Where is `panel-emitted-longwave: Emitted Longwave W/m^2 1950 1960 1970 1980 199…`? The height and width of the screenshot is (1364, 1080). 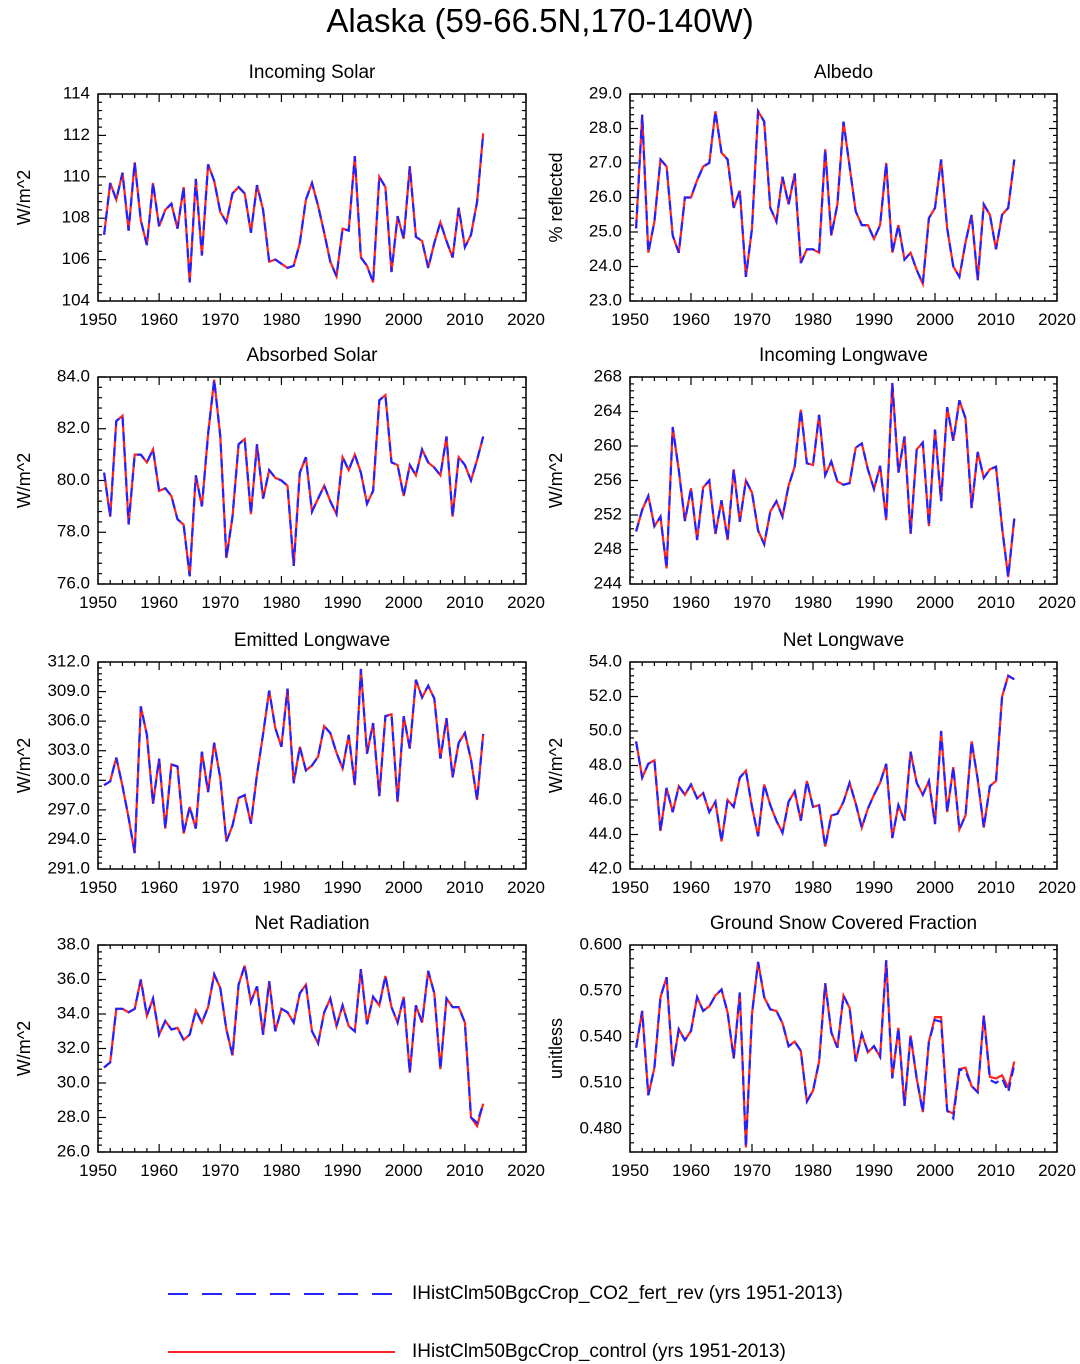
panel-emitted-longwave: Emitted Longwave W/m^2 1950 1960 1970 1980 199… is located at coordinates (279, 763).